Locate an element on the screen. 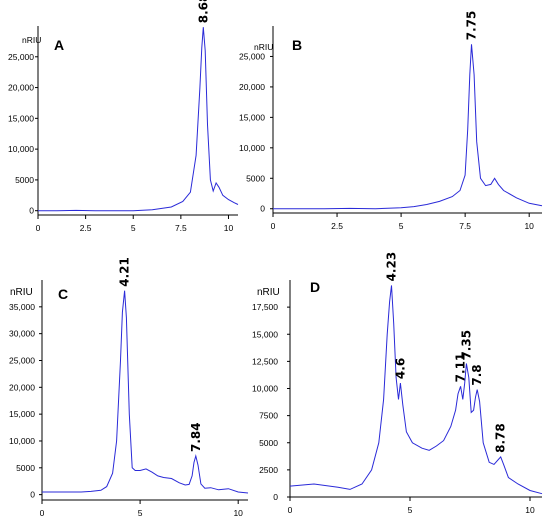 The width and height of the screenshot is (550, 530). chromatogram-trace-a is located at coordinates (138, 119).